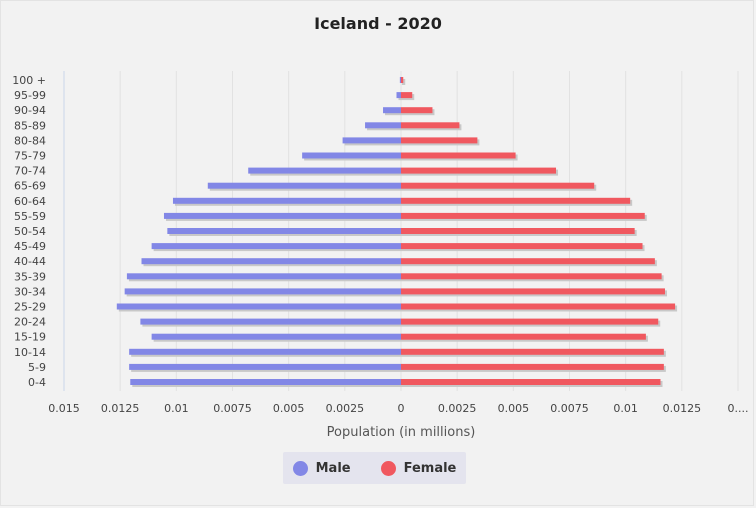 The image size is (756, 508). Describe the element at coordinates (374, 468) in the screenshot. I see `legend: Male Female` at that location.